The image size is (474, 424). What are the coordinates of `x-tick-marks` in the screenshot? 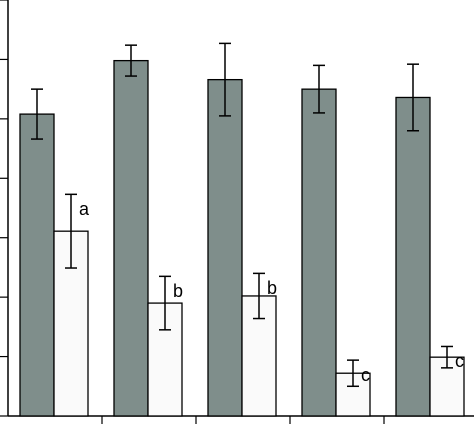 It's located at (243, 420).